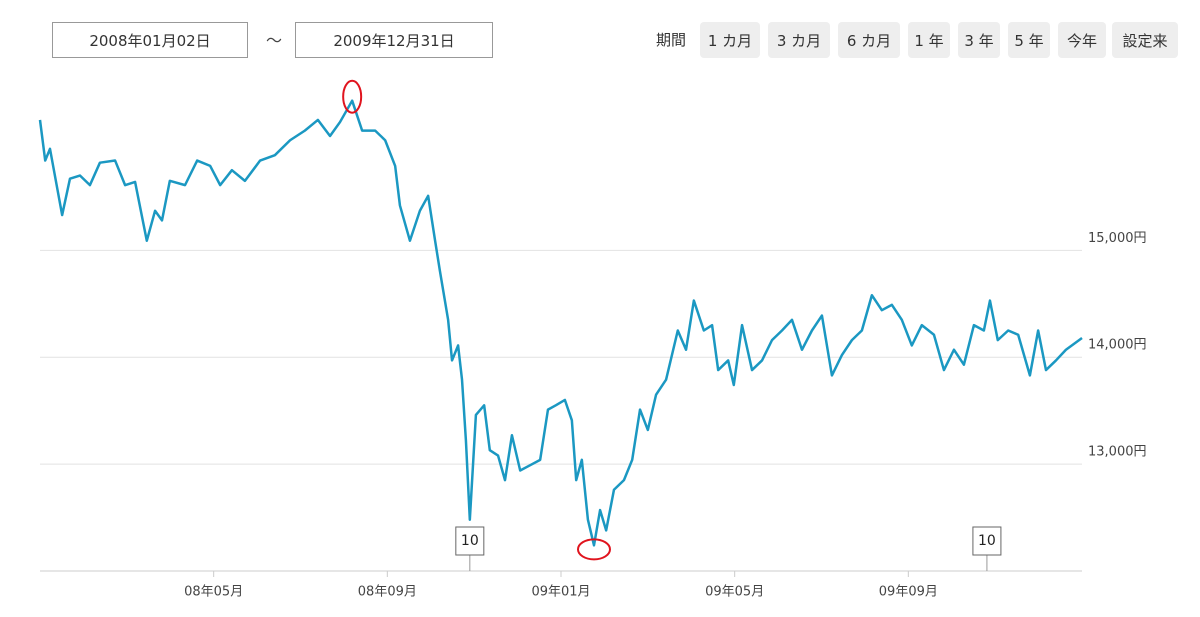  What do you see at coordinates (734, 592) in the screenshot?
I see `x-tick-label: 09年05月` at bounding box center [734, 592].